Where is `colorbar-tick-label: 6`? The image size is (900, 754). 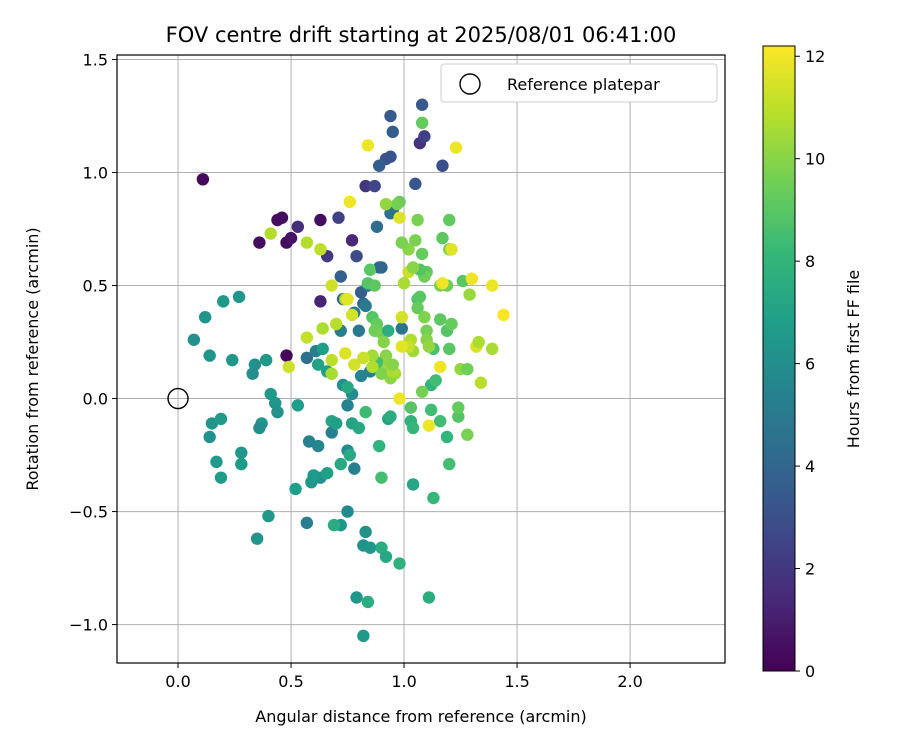 colorbar-tick-label: 6 is located at coordinates (810, 364).